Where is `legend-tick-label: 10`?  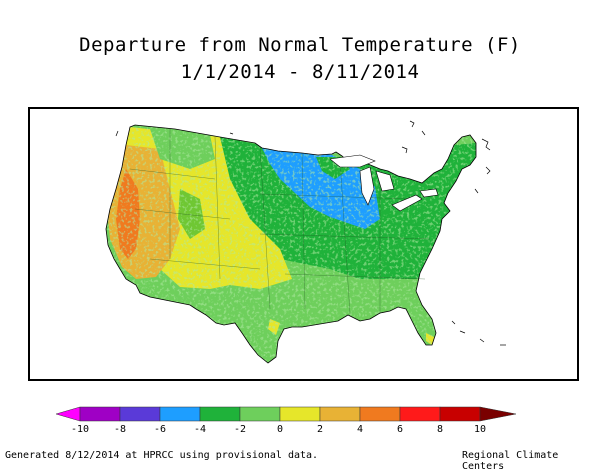 legend-tick-label: 10 is located at coordinates (480, 429).